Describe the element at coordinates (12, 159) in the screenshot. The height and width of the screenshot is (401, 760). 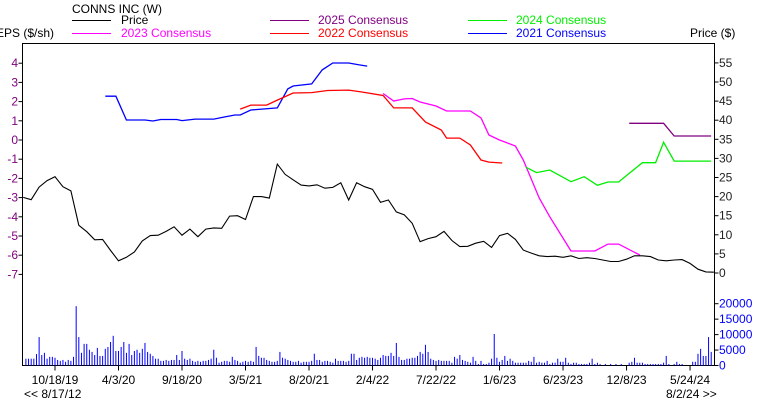
I see `eps-tick-label: -1` at that location.